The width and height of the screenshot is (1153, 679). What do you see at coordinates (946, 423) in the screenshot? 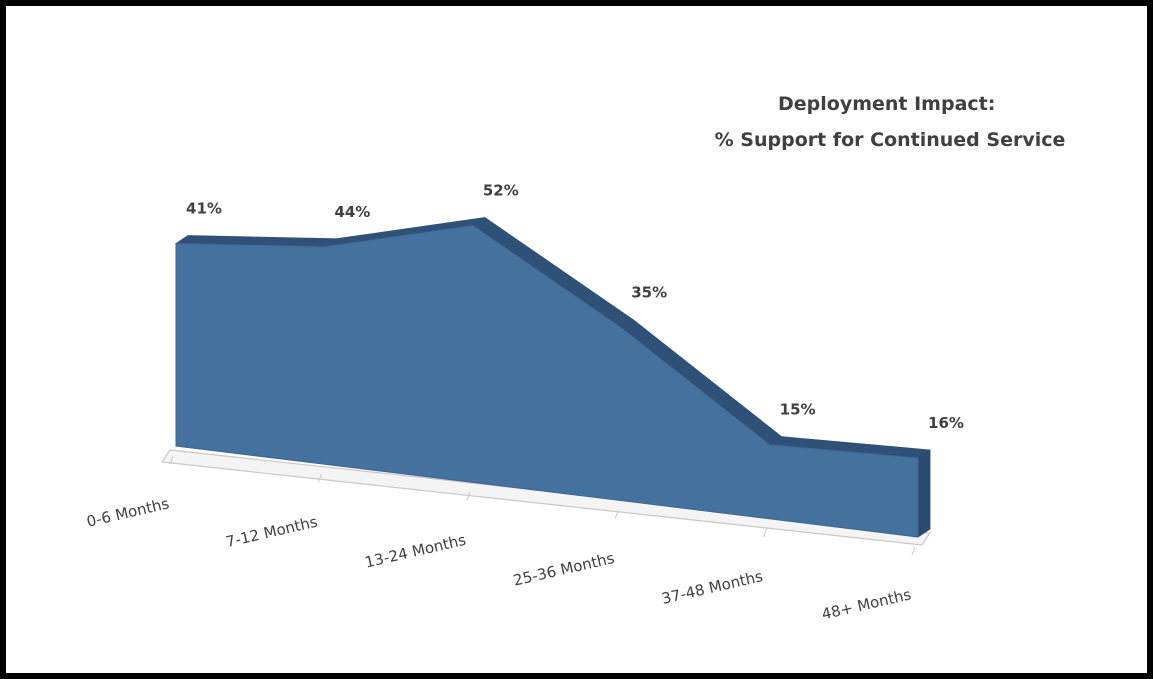
I see `data-label: 16%` at bounding box center [946, 423].